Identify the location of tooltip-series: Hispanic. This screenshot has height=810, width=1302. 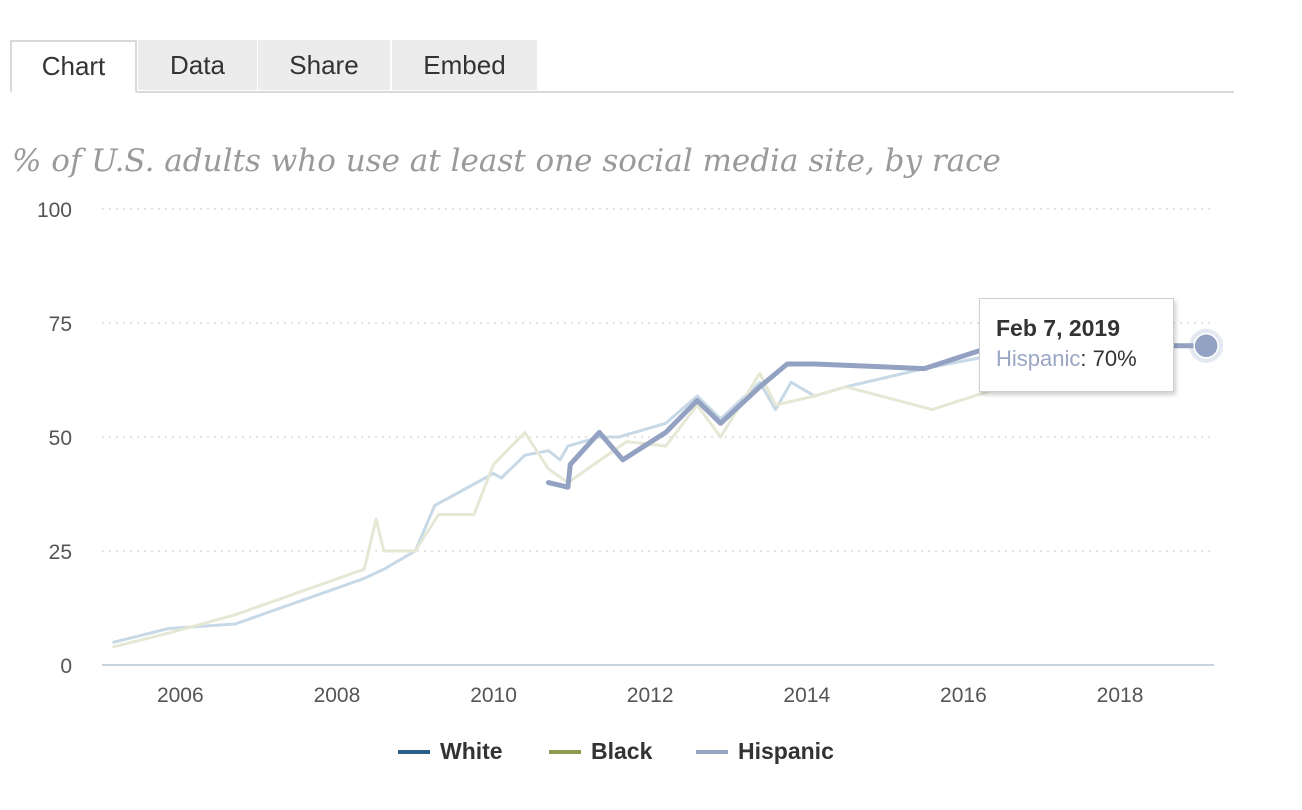
(1038, 358).